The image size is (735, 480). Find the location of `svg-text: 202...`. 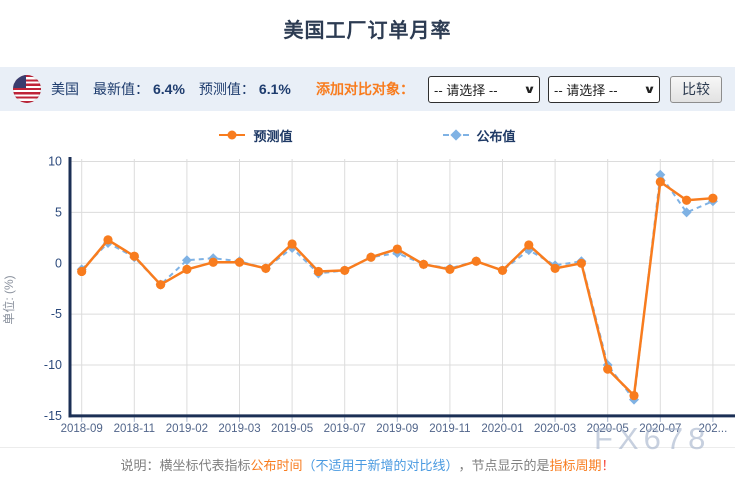

svg-text: 202... is located at coordinates (713, 429).